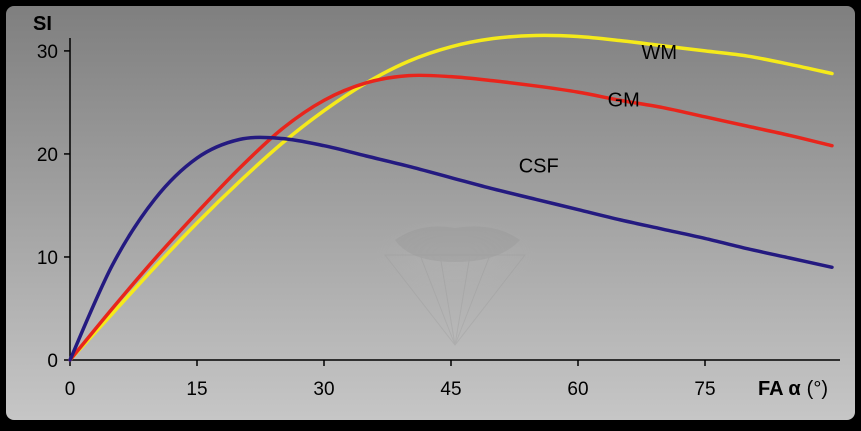  What do you see at coordinates (323, 389) in the screenshot?
I see `x-tick-label: 30` at bounding box center [323, 389].